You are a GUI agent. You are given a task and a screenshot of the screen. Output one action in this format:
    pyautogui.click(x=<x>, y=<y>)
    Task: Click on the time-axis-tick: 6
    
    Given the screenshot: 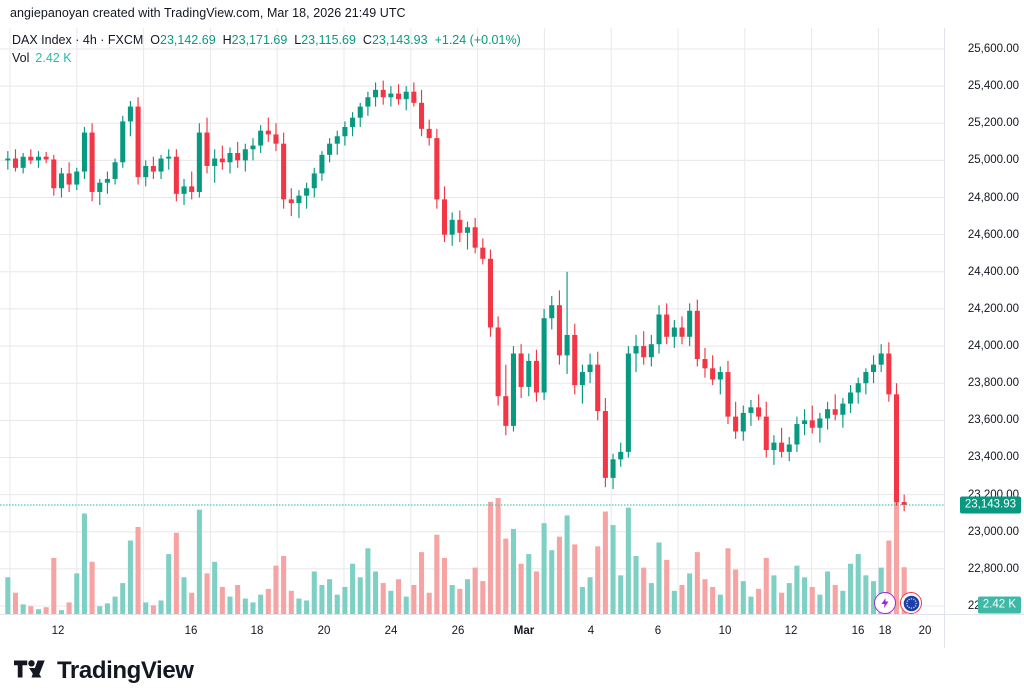 What is the action you would take?
    pyautogui.click(x=658, y=631)
    